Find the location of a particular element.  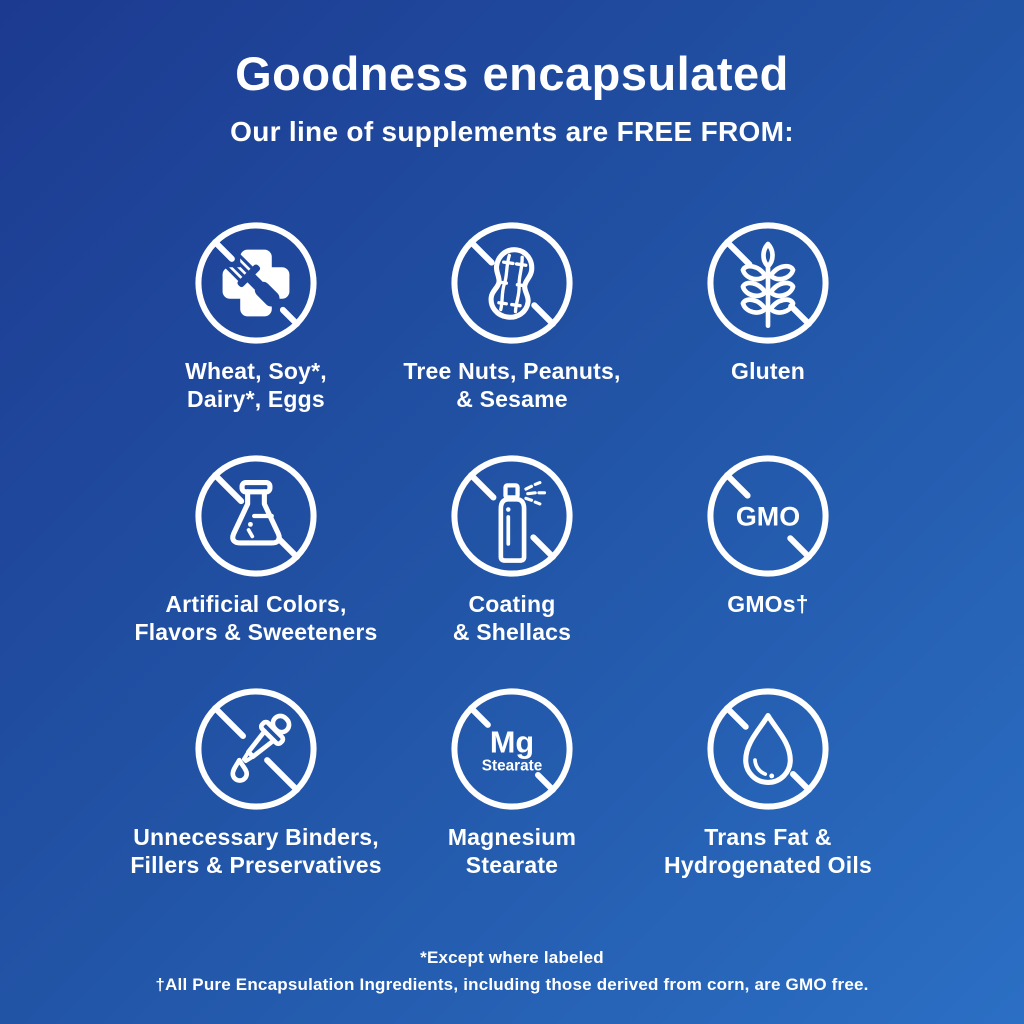

free-from-item-allergens: Wheat, Soy*, Dairy*, Eggs is located at coordinates (256, 315).